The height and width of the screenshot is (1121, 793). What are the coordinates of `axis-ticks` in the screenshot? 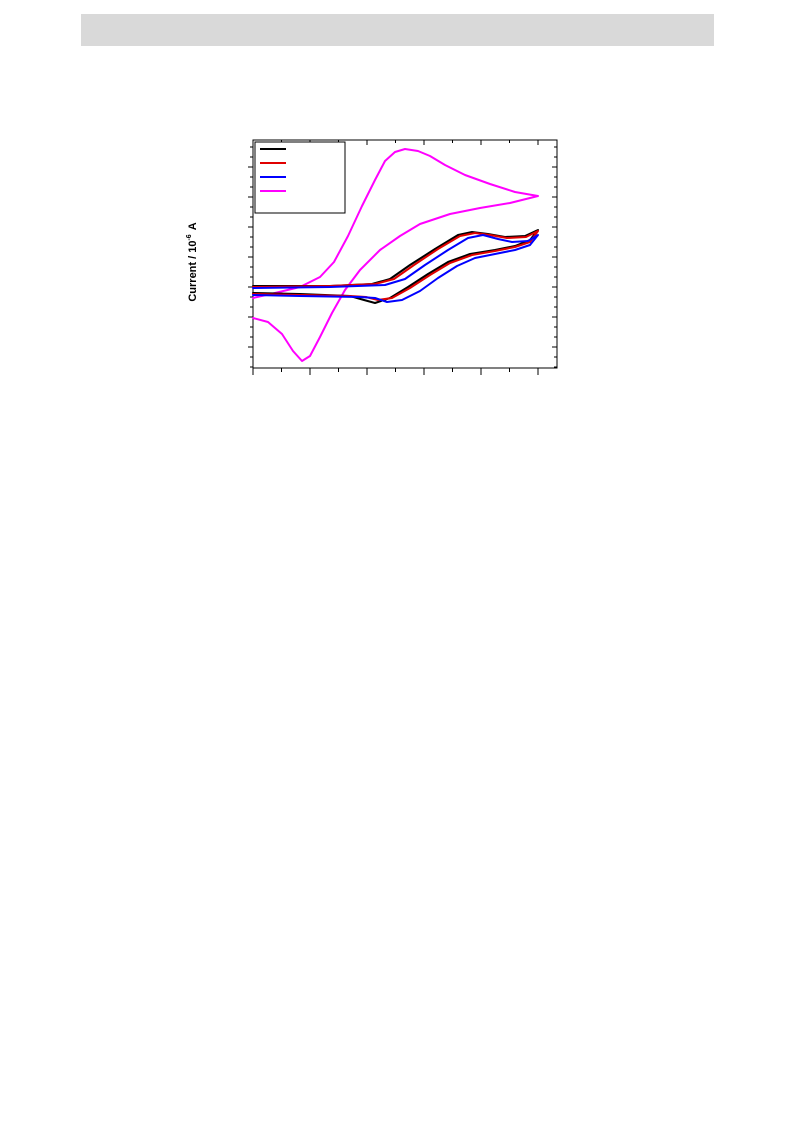 It's located at (402, 257).